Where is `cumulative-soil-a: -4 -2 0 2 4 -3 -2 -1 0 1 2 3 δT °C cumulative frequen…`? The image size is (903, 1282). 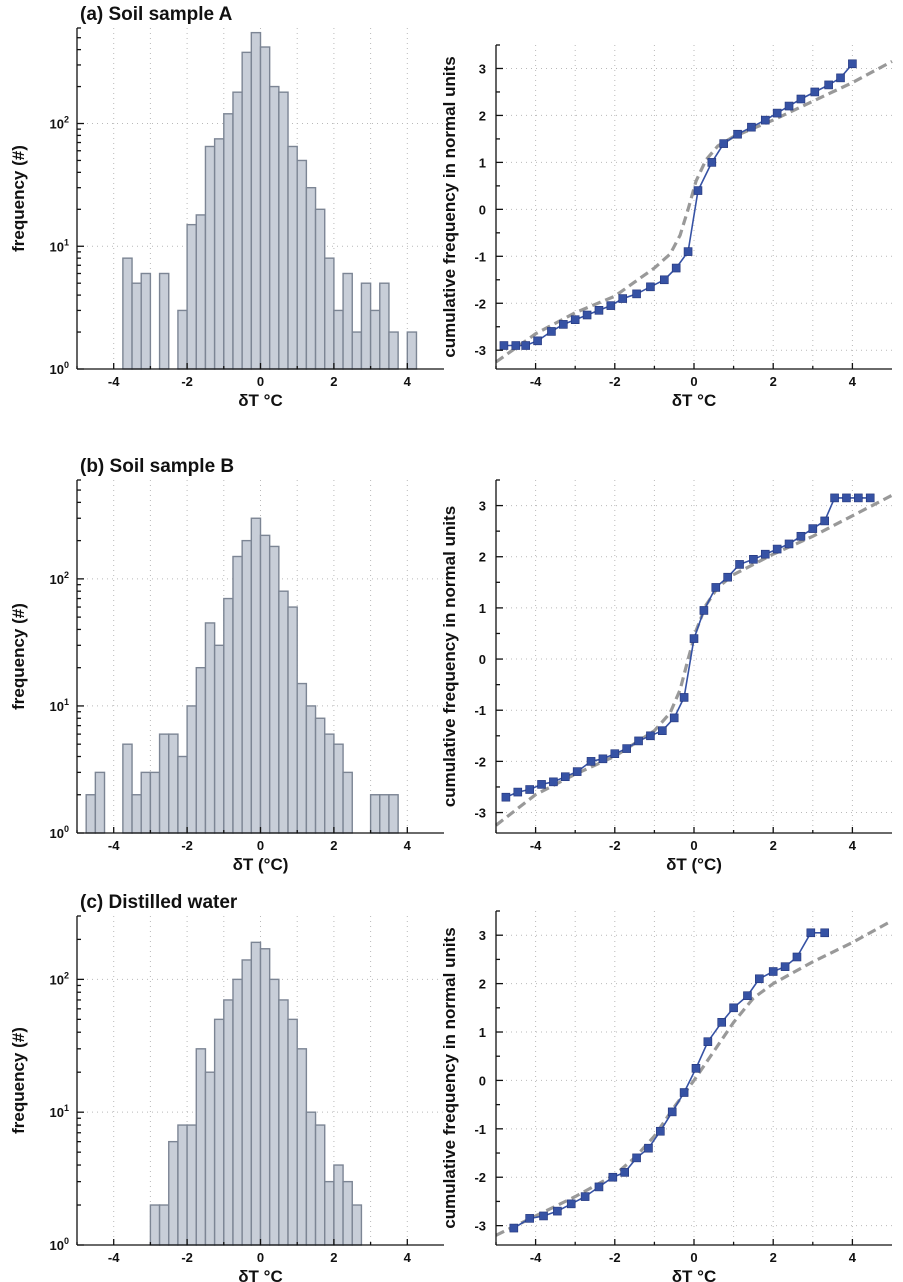
cumulative-soil-a: -4 -2 0 2 4 -3 -2 -1 0 1 2 3 δT °C cumulative frequen… is located at coordinates (666, 227).